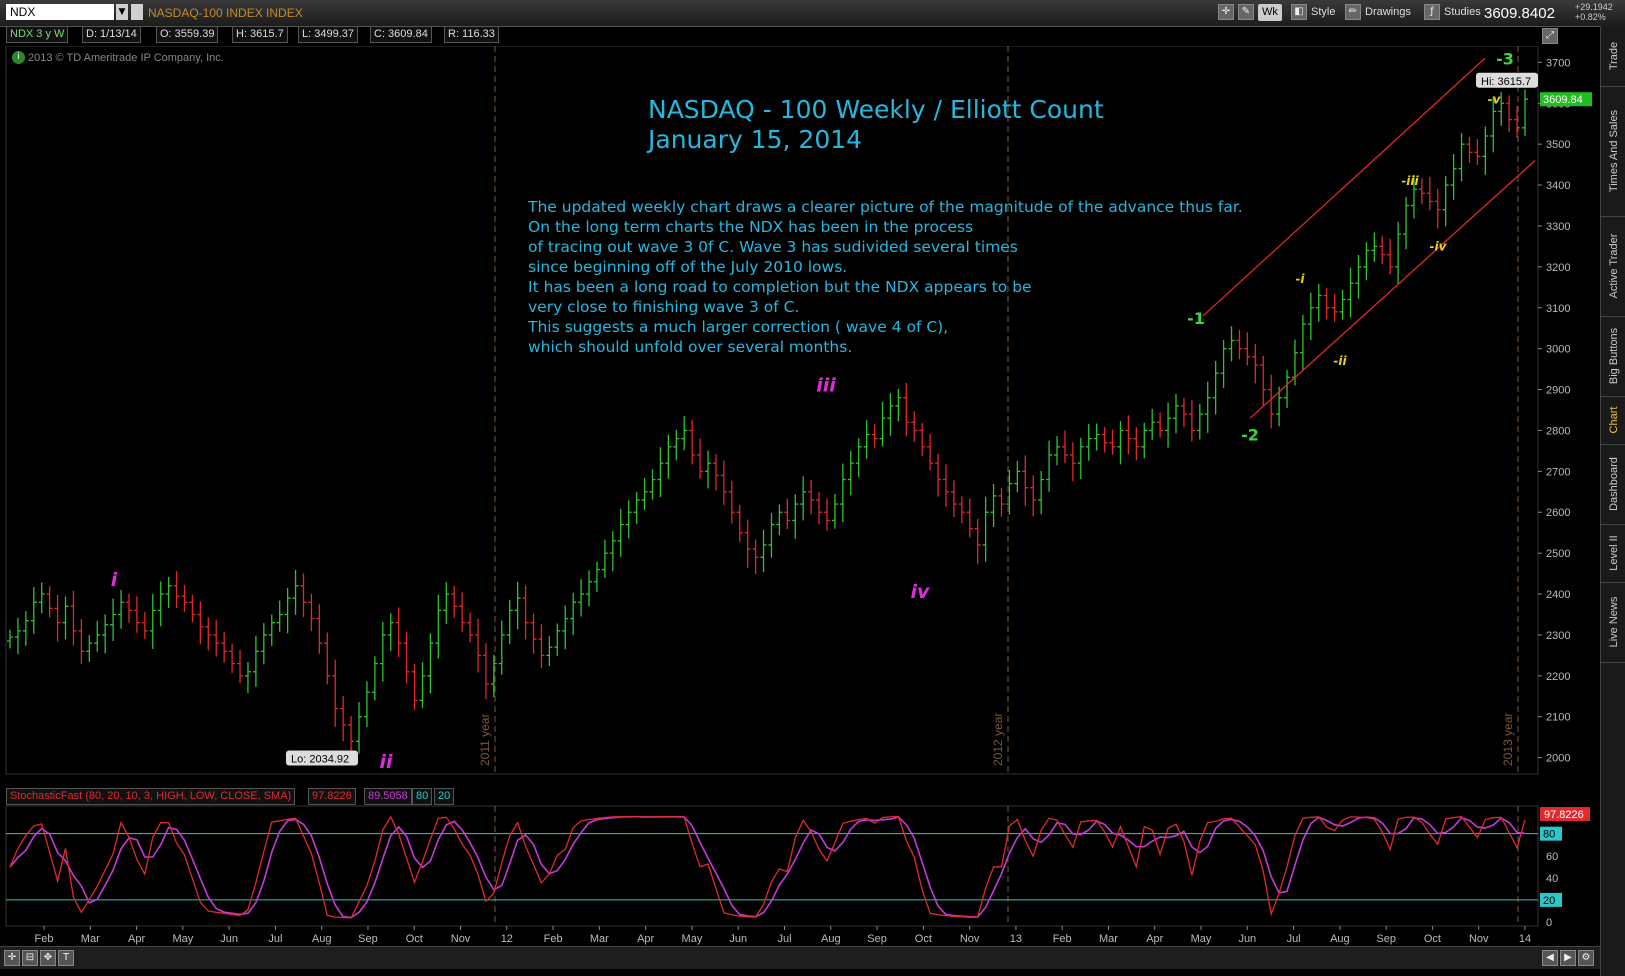 The width and height of the screenshot is (1625, 976). What do you see at coordinates (66, 958) in the screenshot?
I see `text-tool-icon: T` at bounding box center [66, 958].